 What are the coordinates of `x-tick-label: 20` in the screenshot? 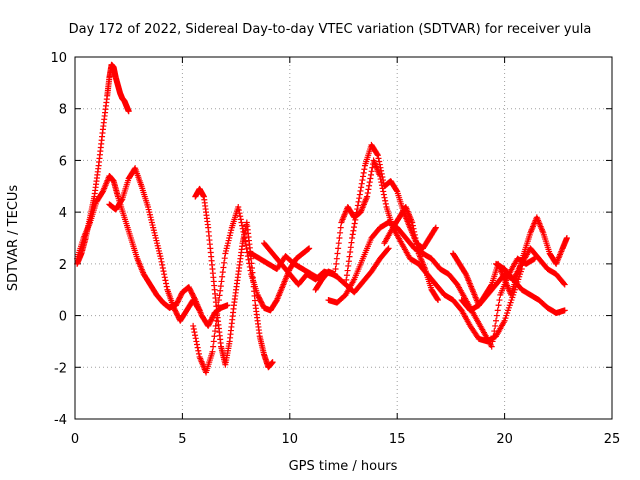 It's located at (504, 439).